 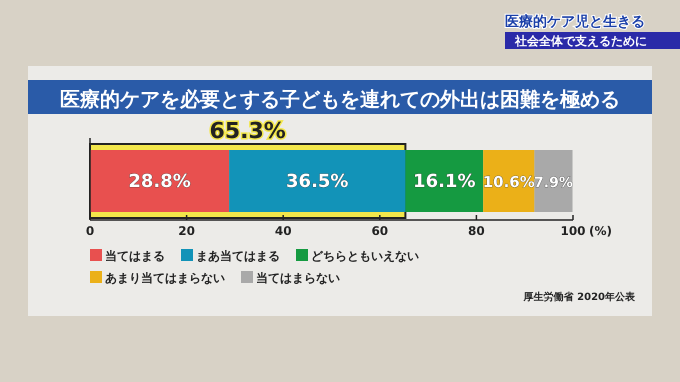 I want to click on text: 厚生労働省 2020年公表, so click(x=579, y=297).